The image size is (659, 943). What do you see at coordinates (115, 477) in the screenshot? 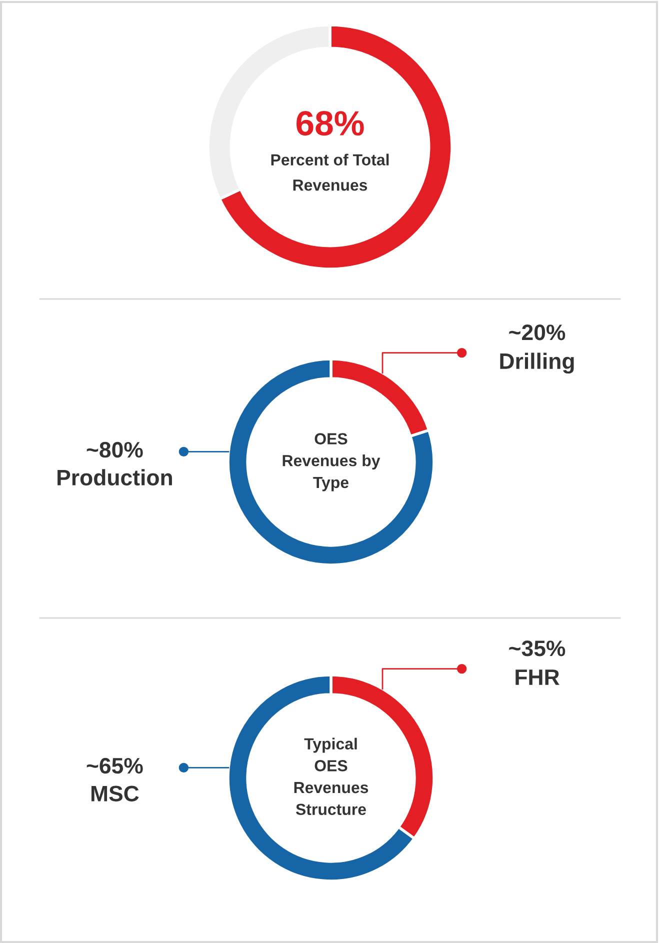
I see `slice-label: Production` at bounding box center [115, 477].